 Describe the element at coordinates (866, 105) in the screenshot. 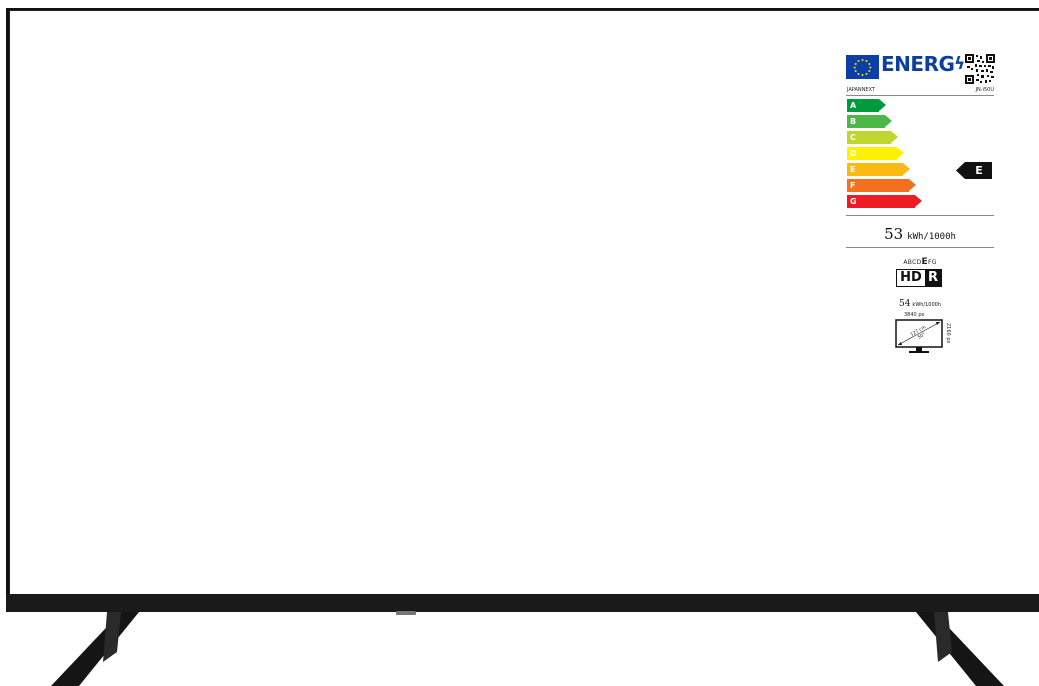

I see `energy-class-bar-a: A` at that location.